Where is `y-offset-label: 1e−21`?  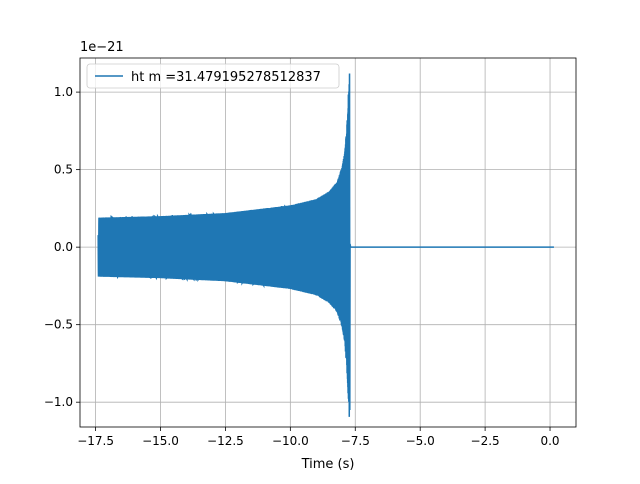 y-offset-label: 1e−21 is located at coordinates (102, 47).